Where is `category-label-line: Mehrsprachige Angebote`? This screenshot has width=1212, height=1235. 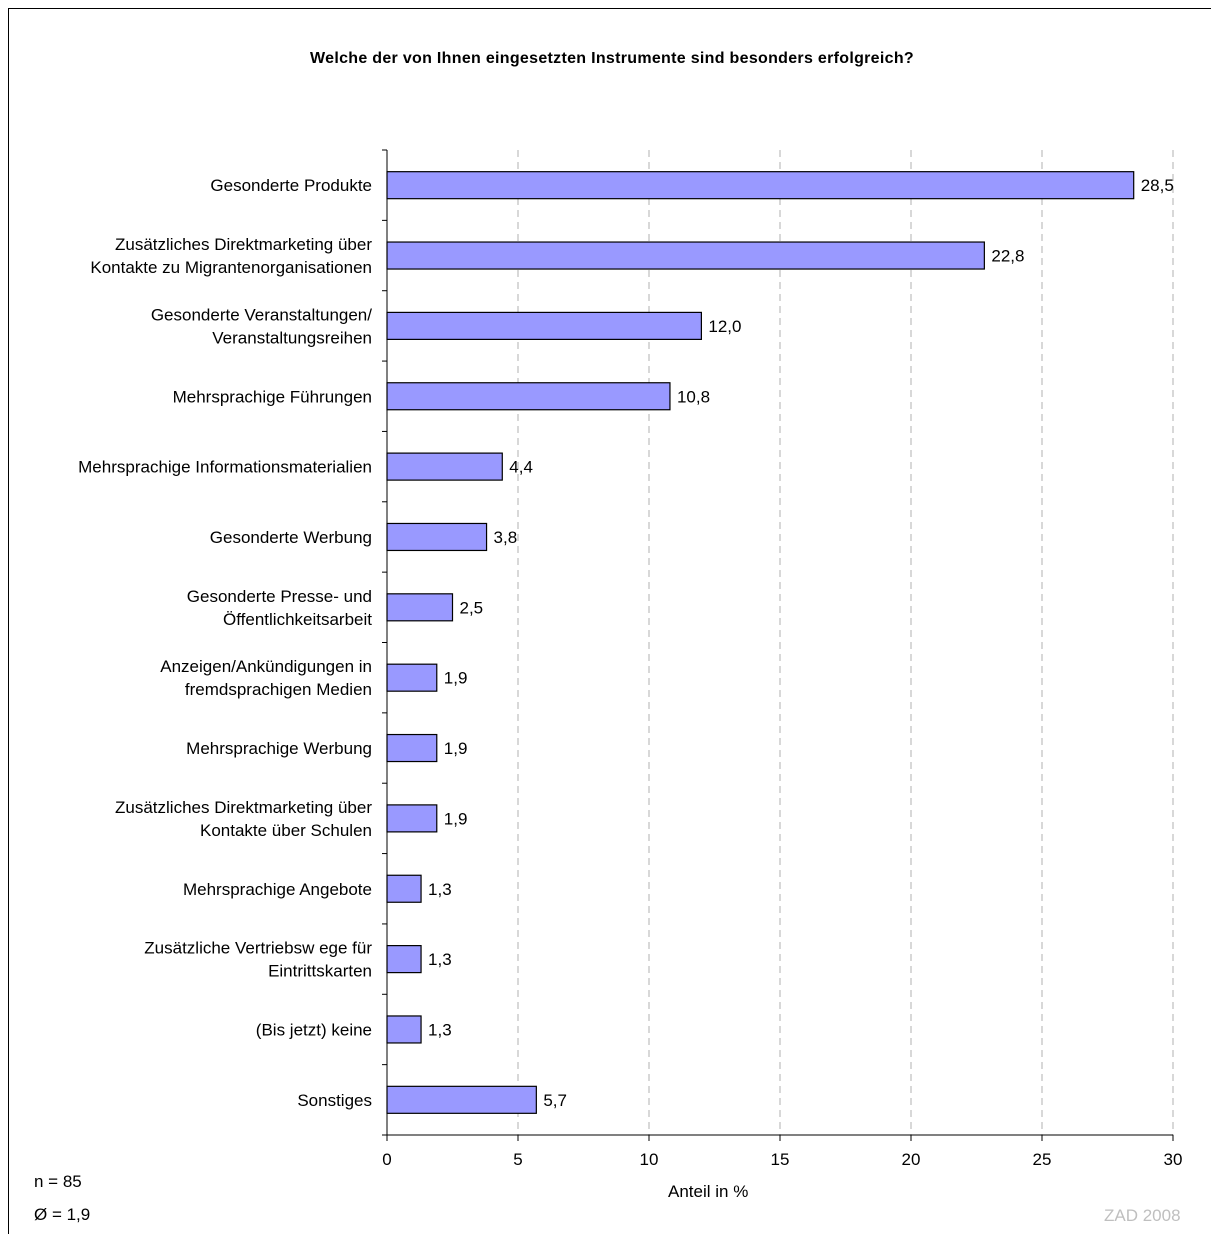 category-label-line: Mehrsprachige Angebote is located at coordinates (277, 889).